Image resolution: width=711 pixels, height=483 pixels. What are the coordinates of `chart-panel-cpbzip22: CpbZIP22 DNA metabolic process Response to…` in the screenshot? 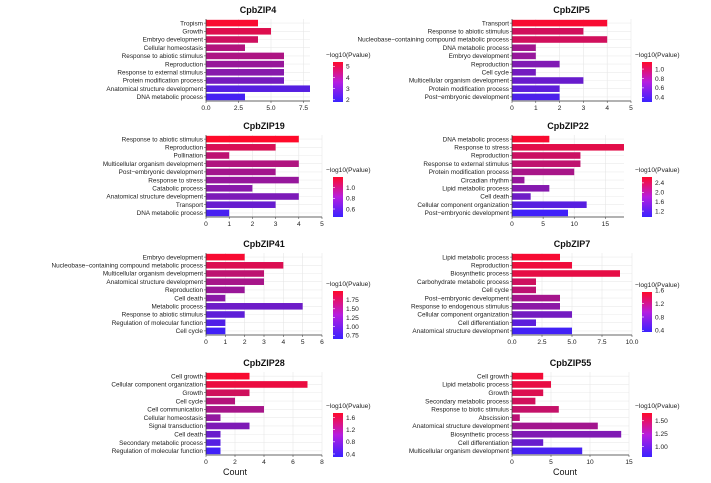 It's located at (548, 174).